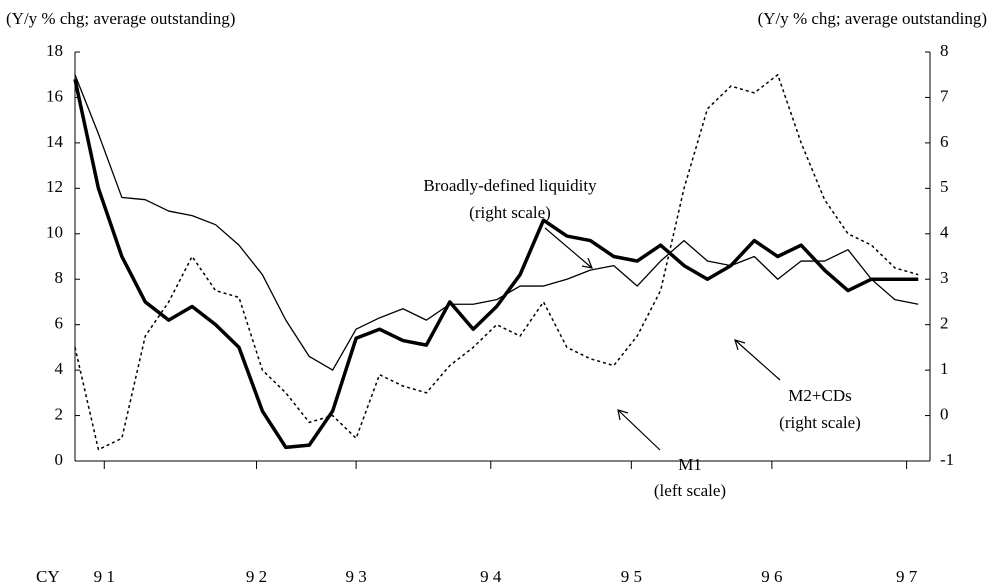  I want to click on y2-tick-label: 2, so click(944, 323).